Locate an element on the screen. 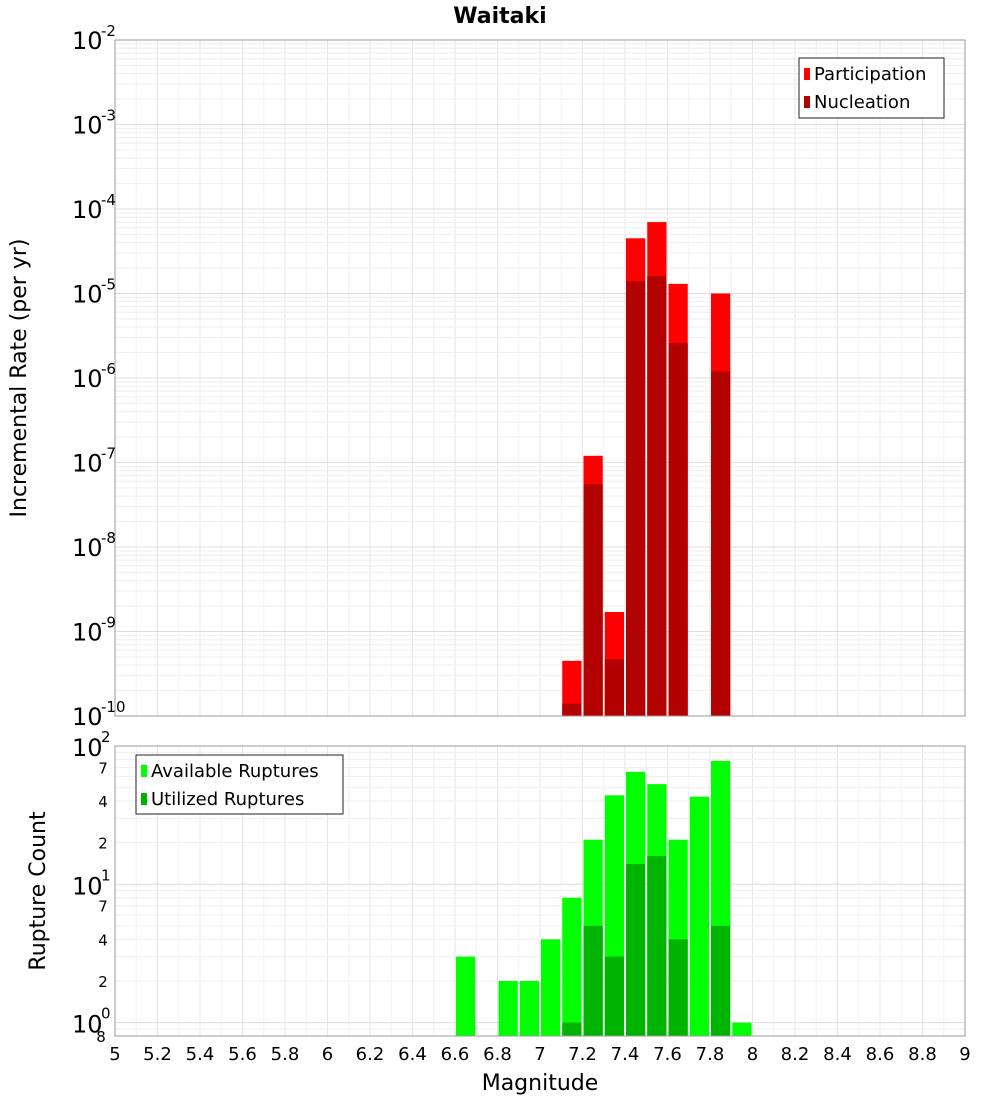  legend-nucleation-swatch is located at coordinates (807, 102).